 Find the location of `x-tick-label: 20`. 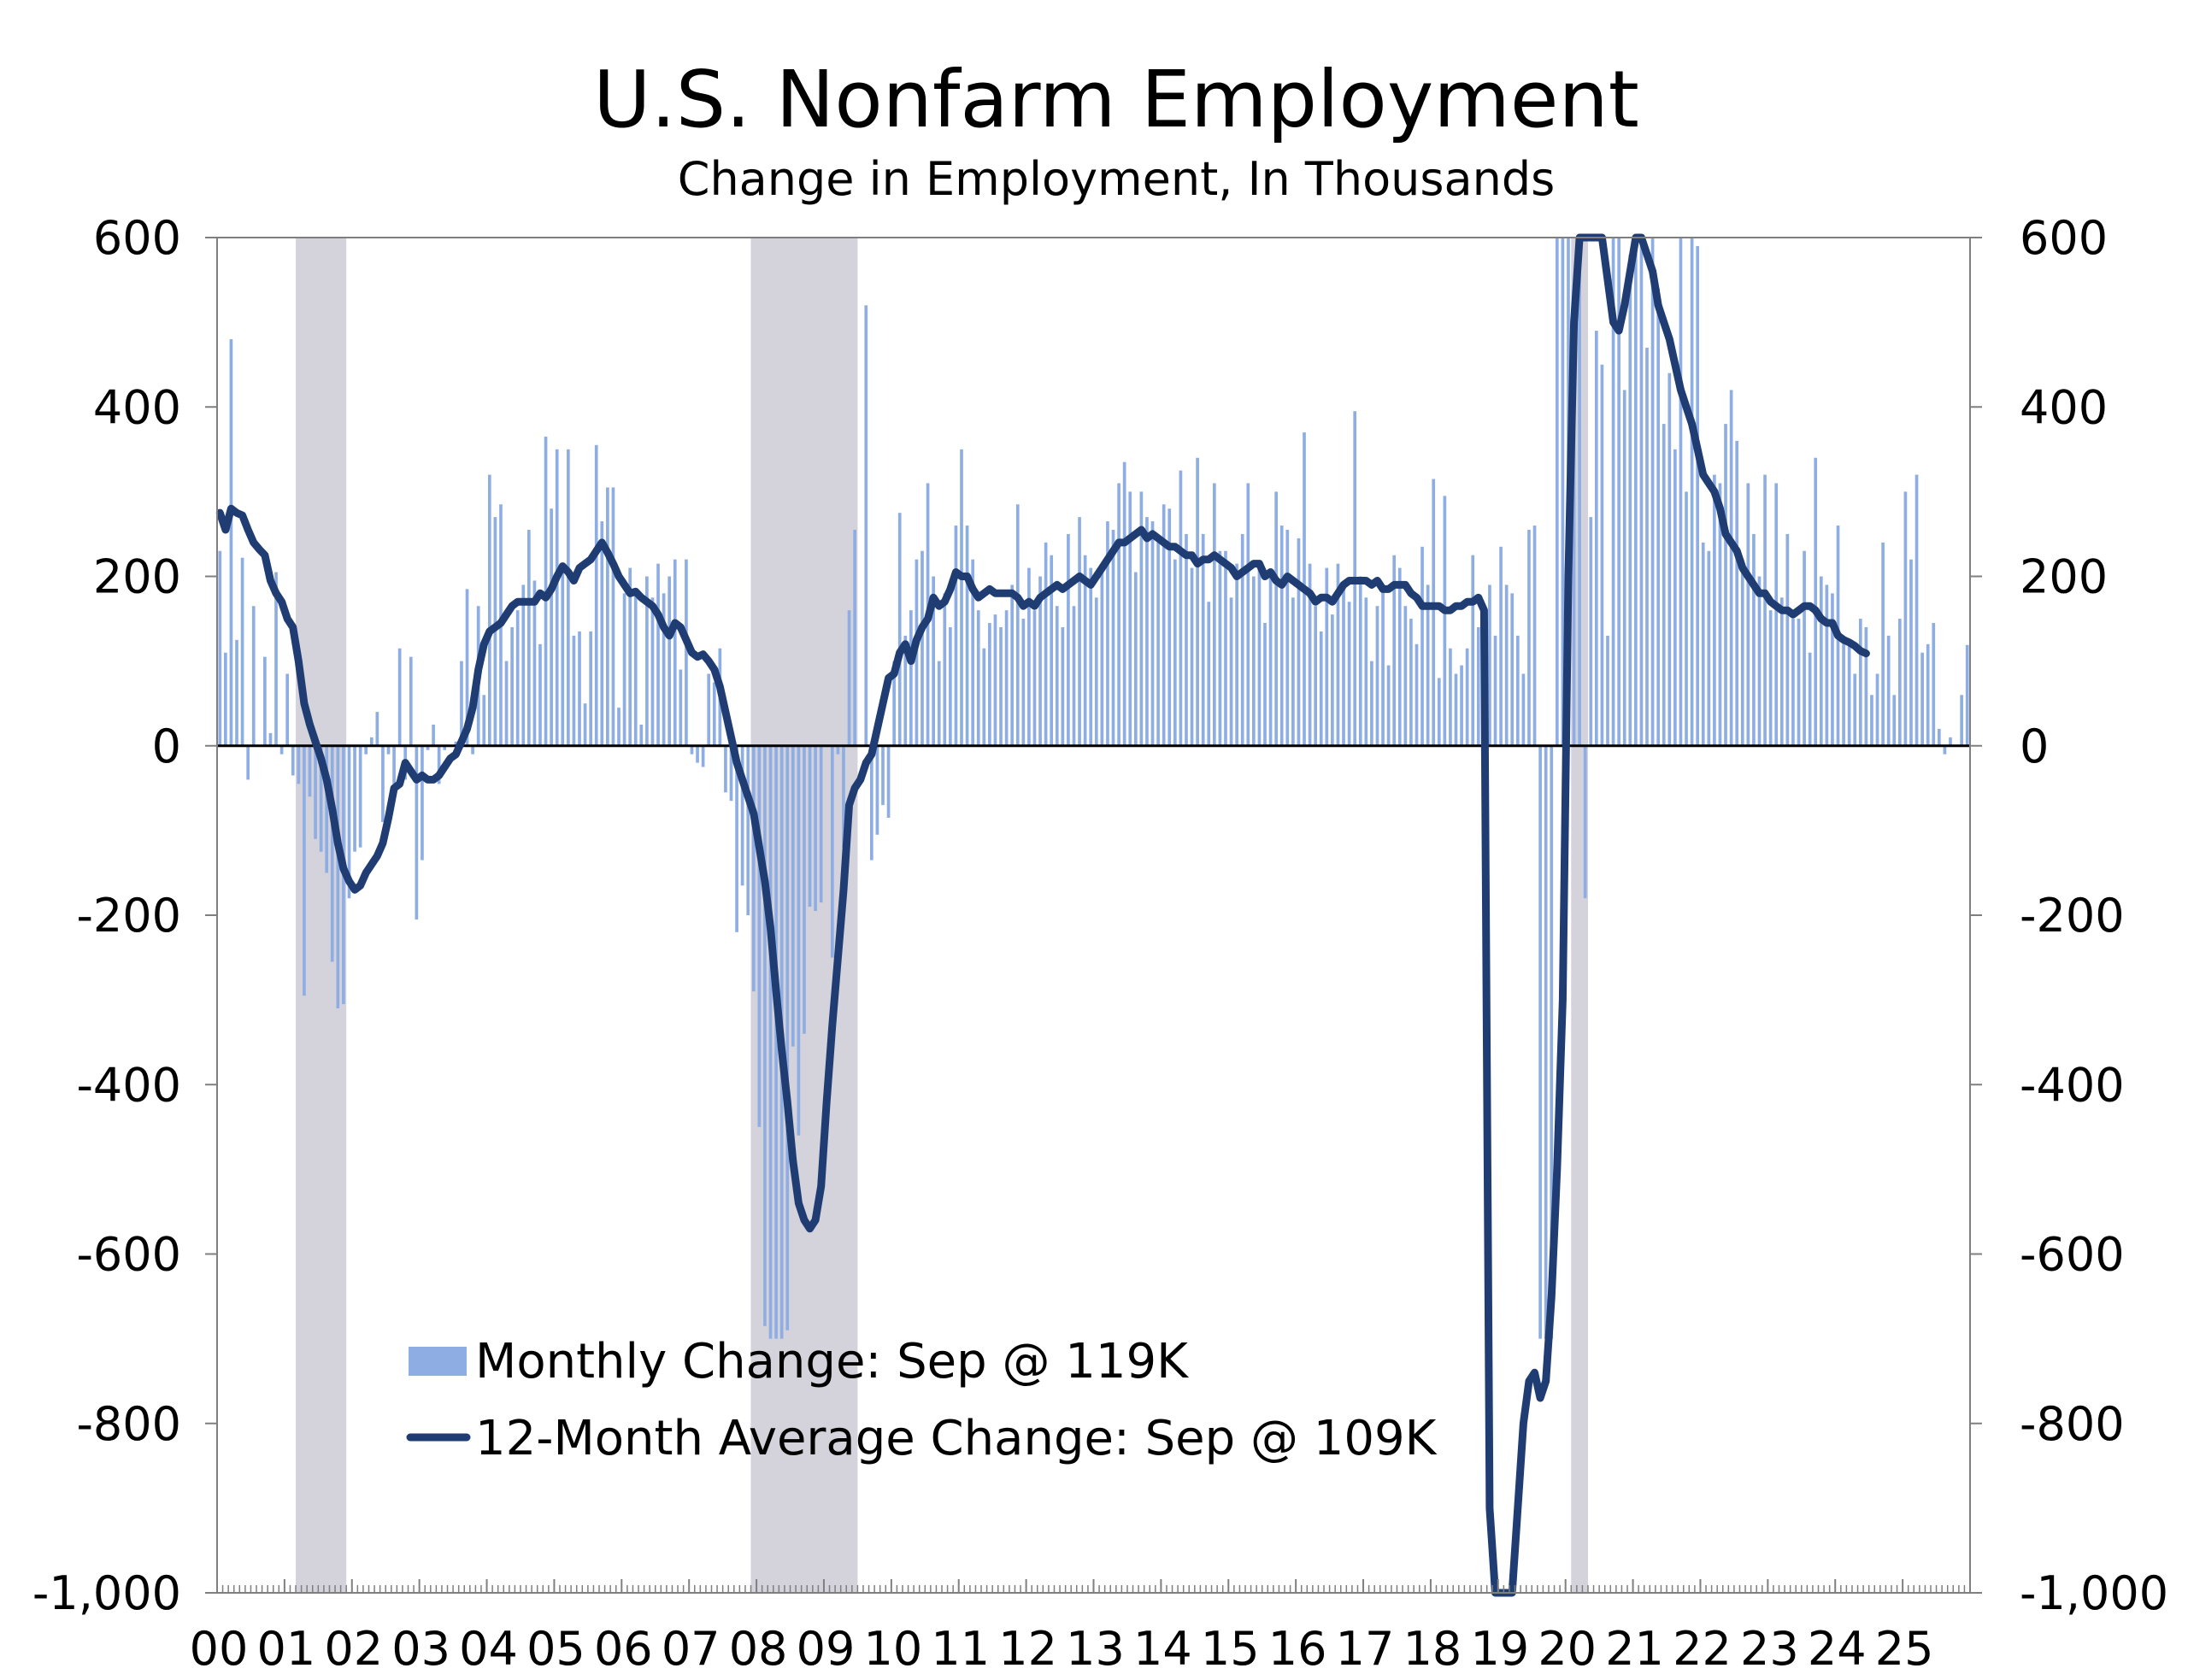

x-tick-label: 20 is located at coordinates (1568, 1649).